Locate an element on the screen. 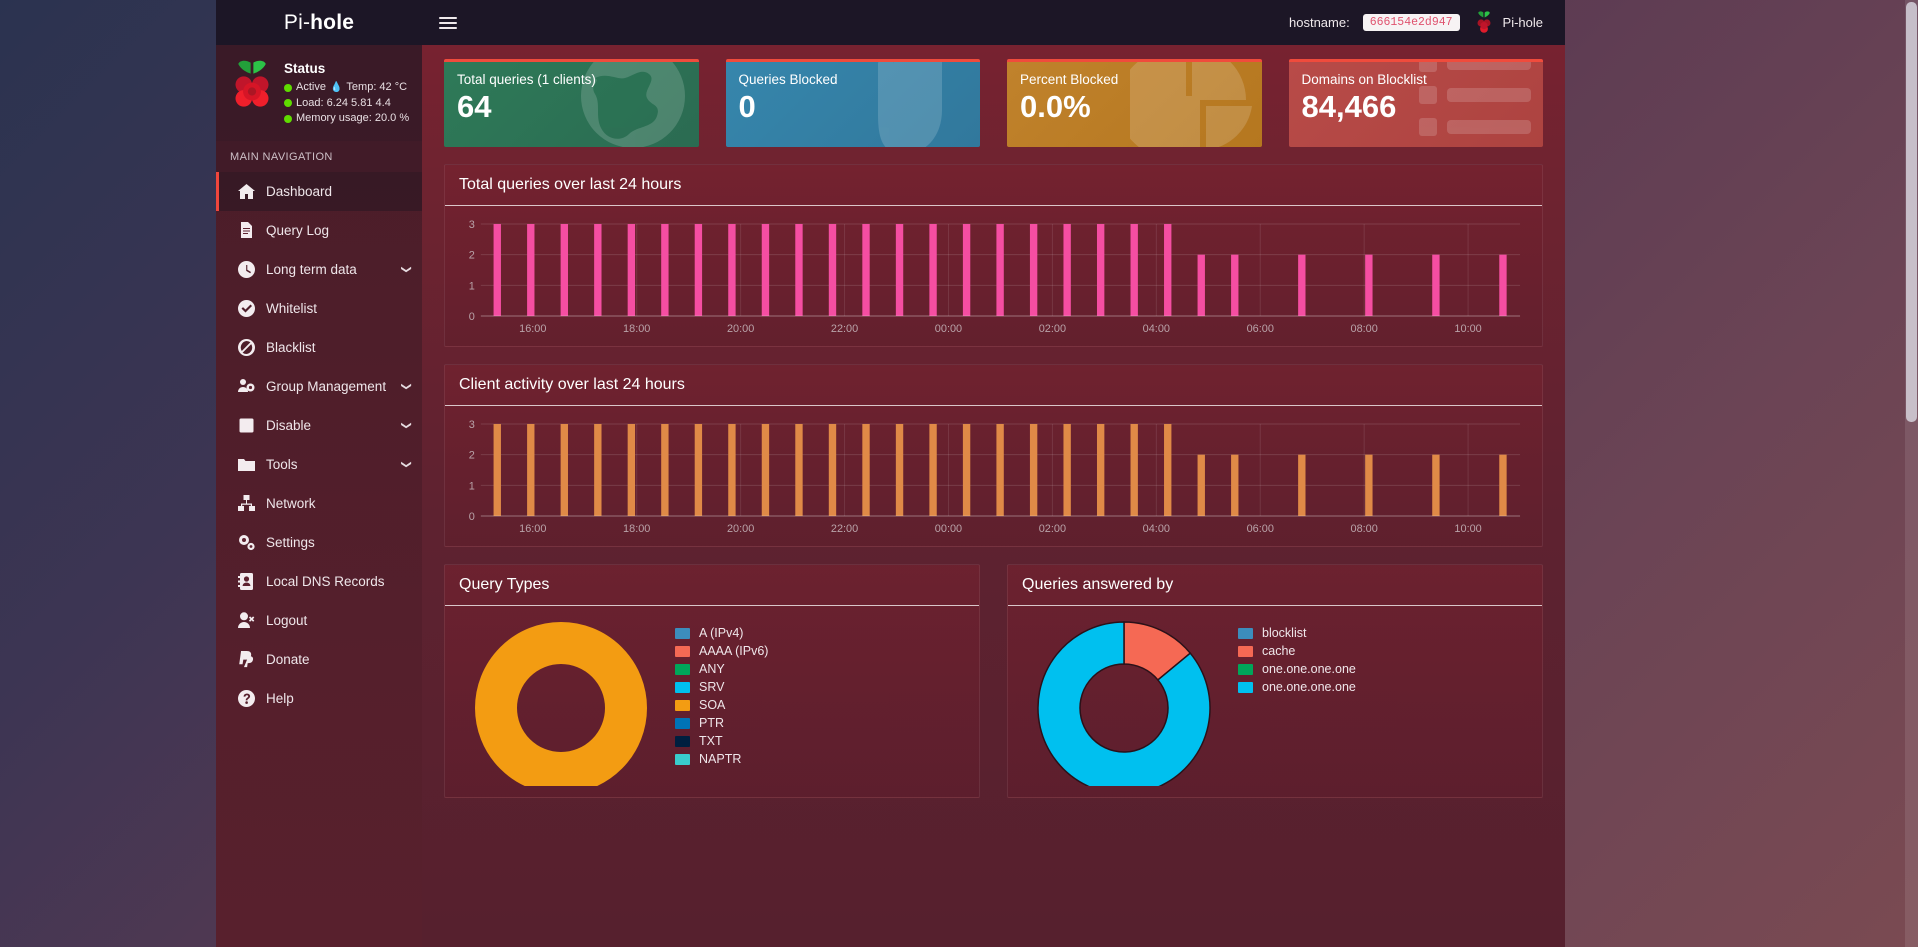  legend-item: NAPTR is located at coordinates (721, 759).